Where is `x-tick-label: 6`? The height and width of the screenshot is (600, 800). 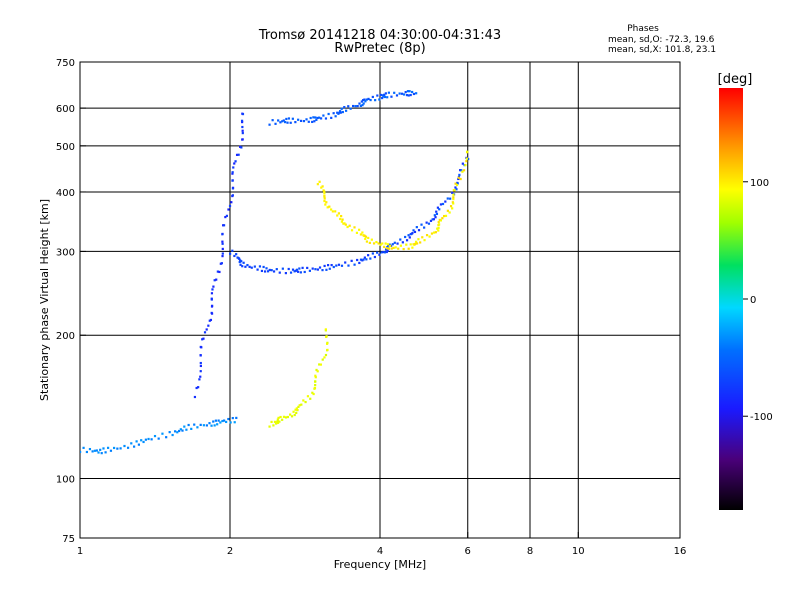 x-tick-label: 6 is located at coordinates (468, 551).